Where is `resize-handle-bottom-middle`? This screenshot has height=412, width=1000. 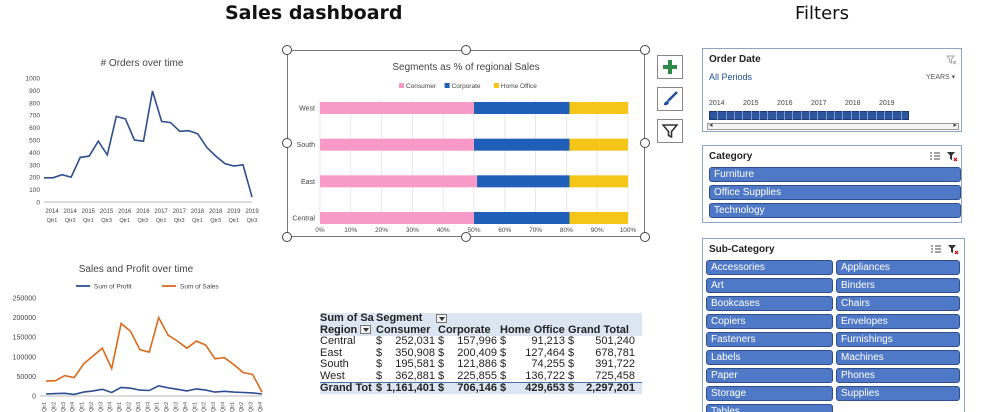 resize-handle-bottom-middle is located at coordinates (466, 237).